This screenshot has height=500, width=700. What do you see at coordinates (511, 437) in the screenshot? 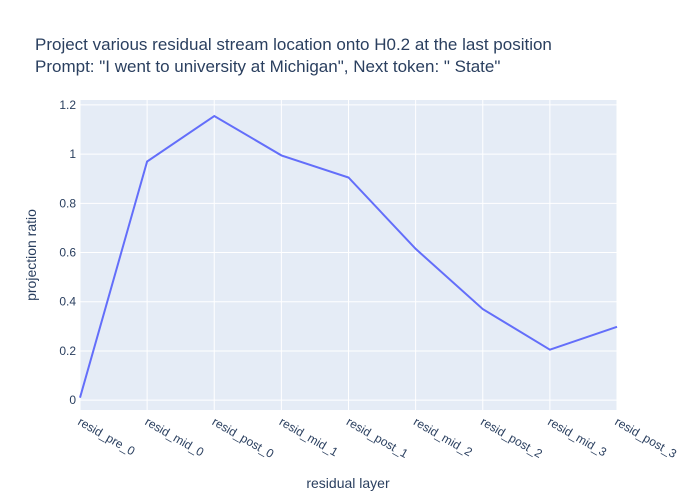
I see `x-tick-label: resid_post_2` at bounding box center [511, 437].